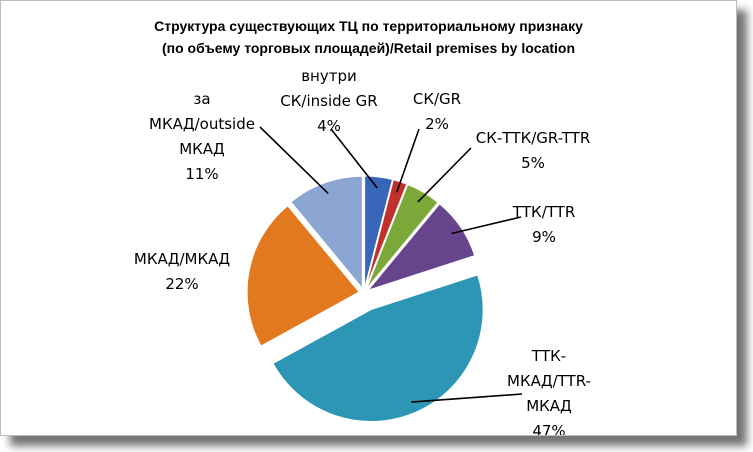 The image size is (753, 452). I want to click on slice-name-4-0: ТТК-, so click(548, 356).